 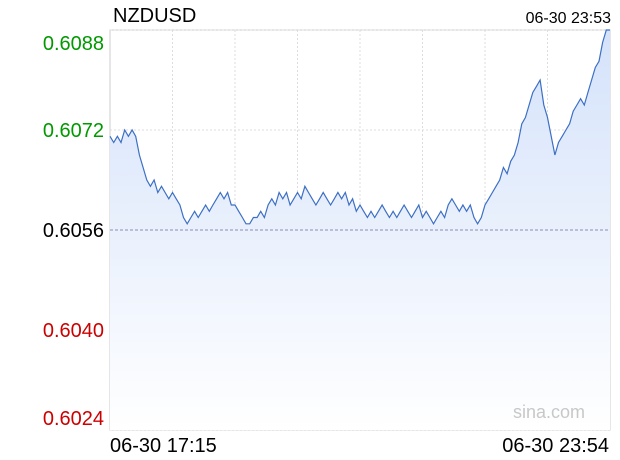 I want to click on x-tick-label-end: 06-30 23:54, so click(x=555, y=446).